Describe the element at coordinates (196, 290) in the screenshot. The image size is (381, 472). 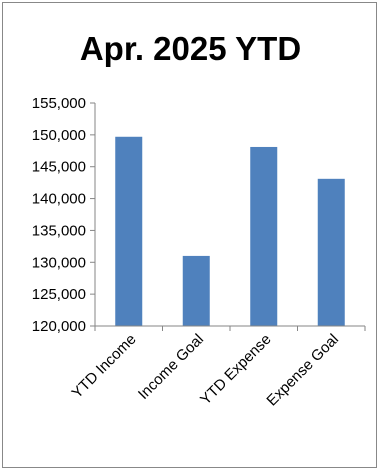
I see `bar-income-goal` at that location.